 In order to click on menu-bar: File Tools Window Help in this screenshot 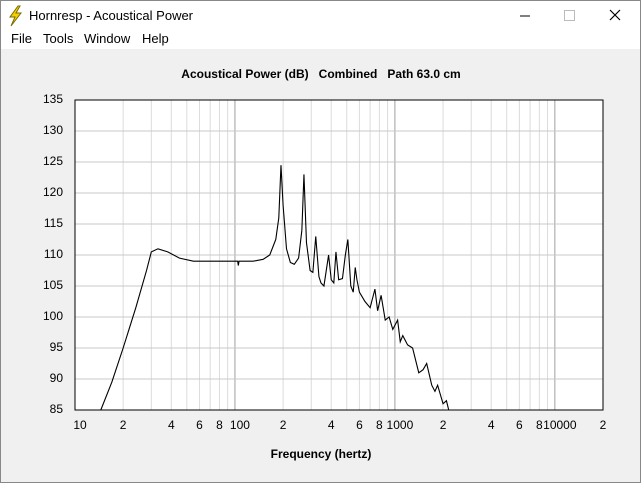, I will do `click(320, 40)`.